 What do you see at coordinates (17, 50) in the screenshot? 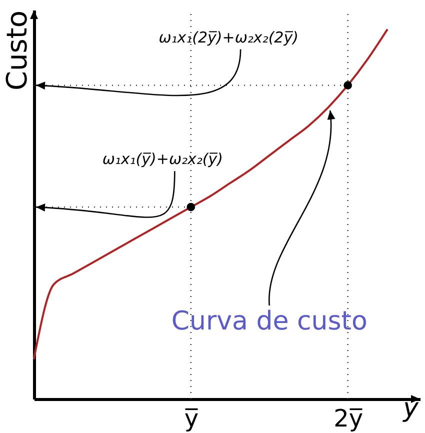
I see `y-axis-title: Custo` at bounding box center [17, 50].